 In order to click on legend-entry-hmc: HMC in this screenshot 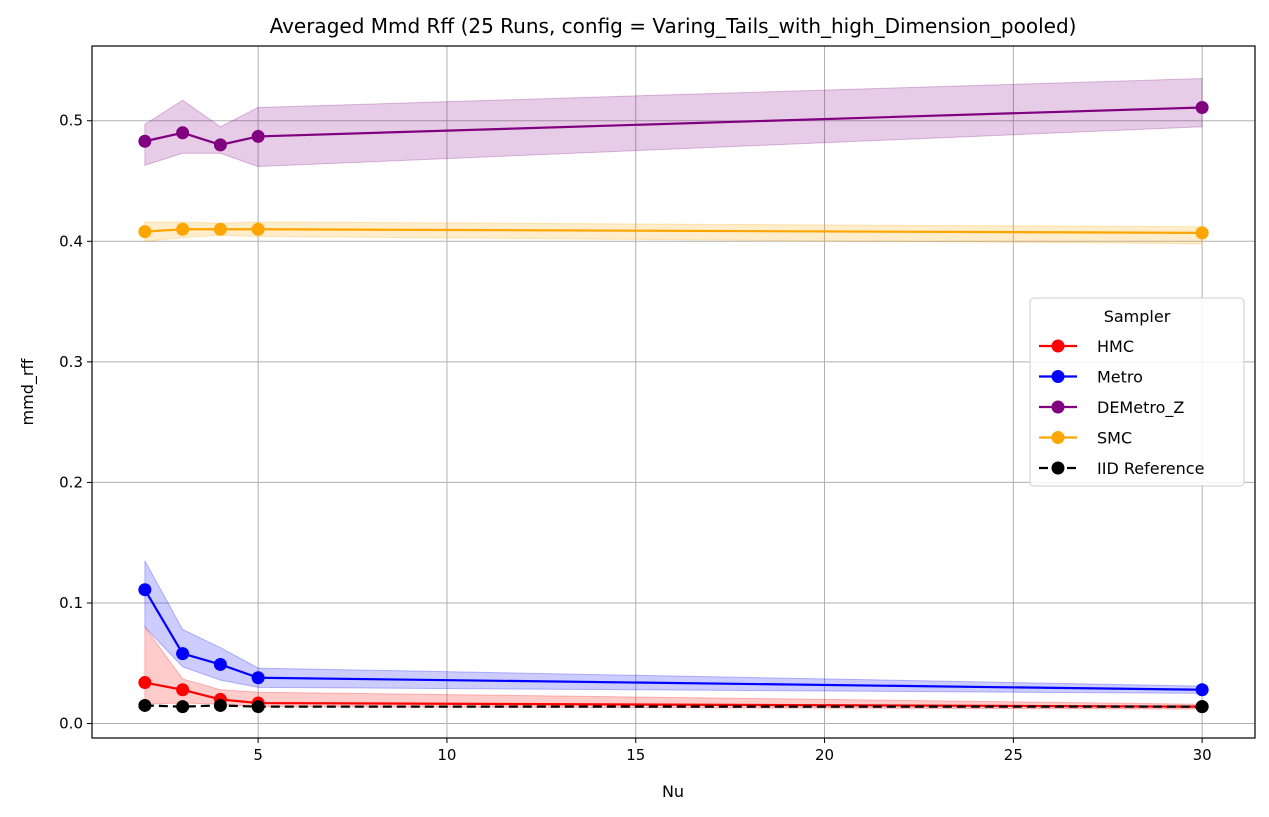, I will do `click(1086, 346)`.